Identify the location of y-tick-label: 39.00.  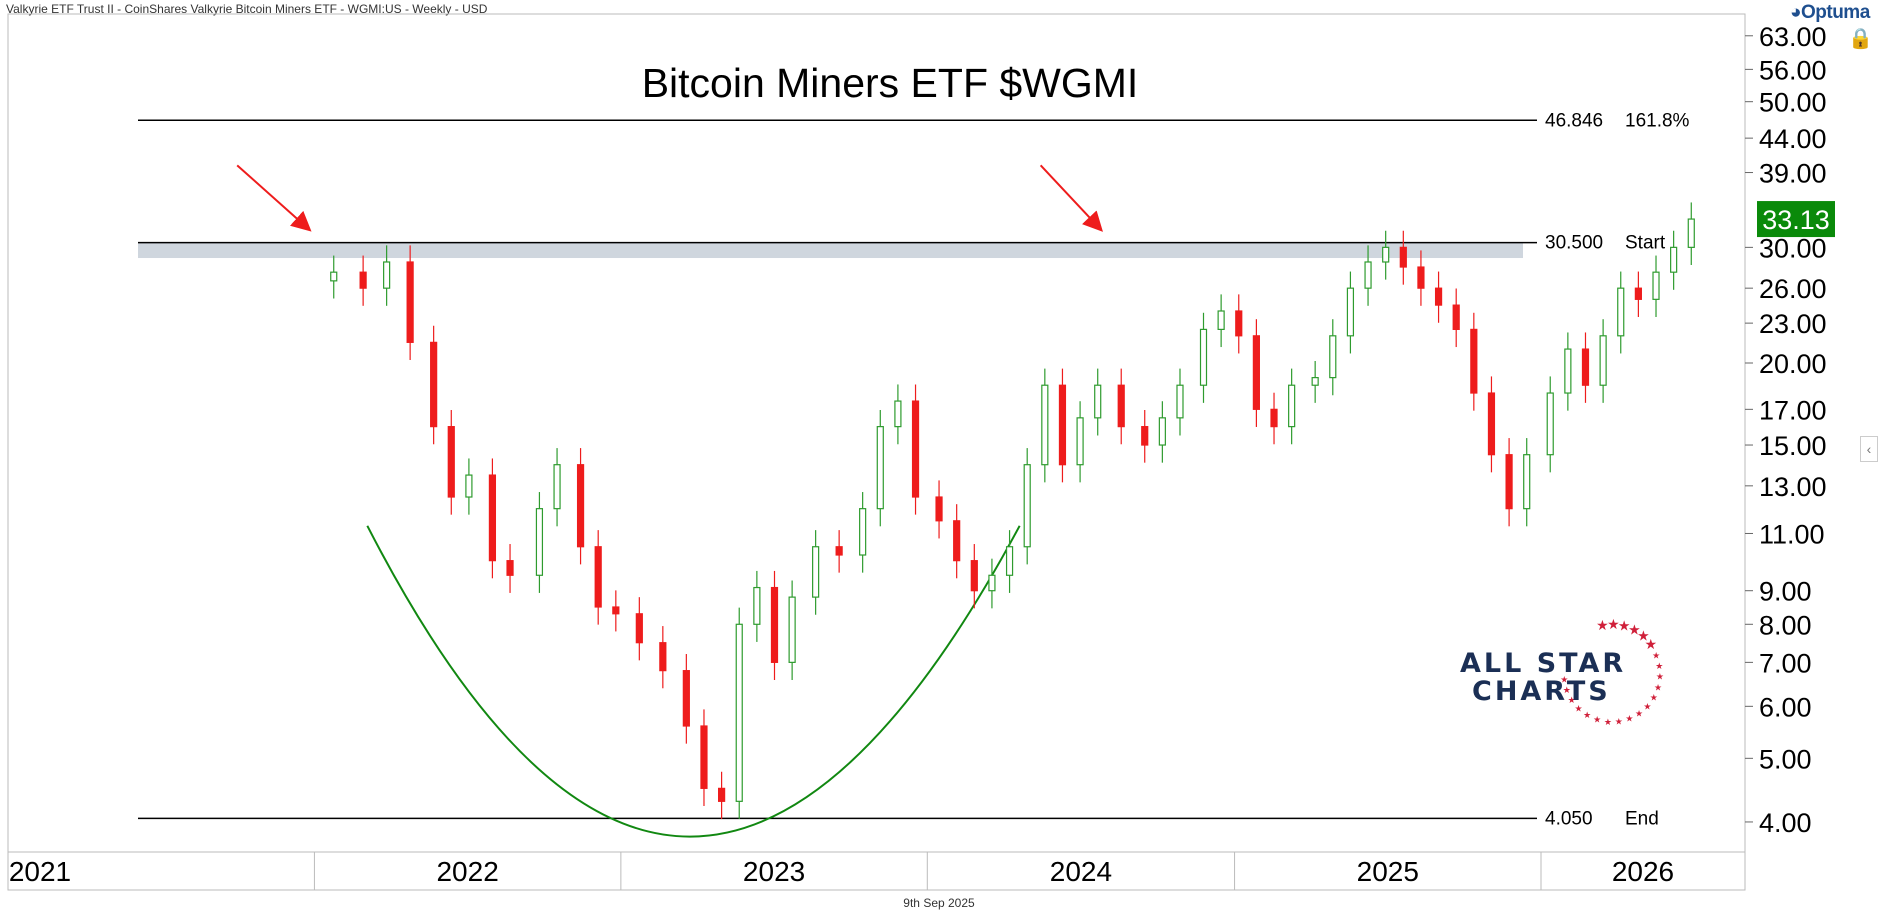
(1793, 174).